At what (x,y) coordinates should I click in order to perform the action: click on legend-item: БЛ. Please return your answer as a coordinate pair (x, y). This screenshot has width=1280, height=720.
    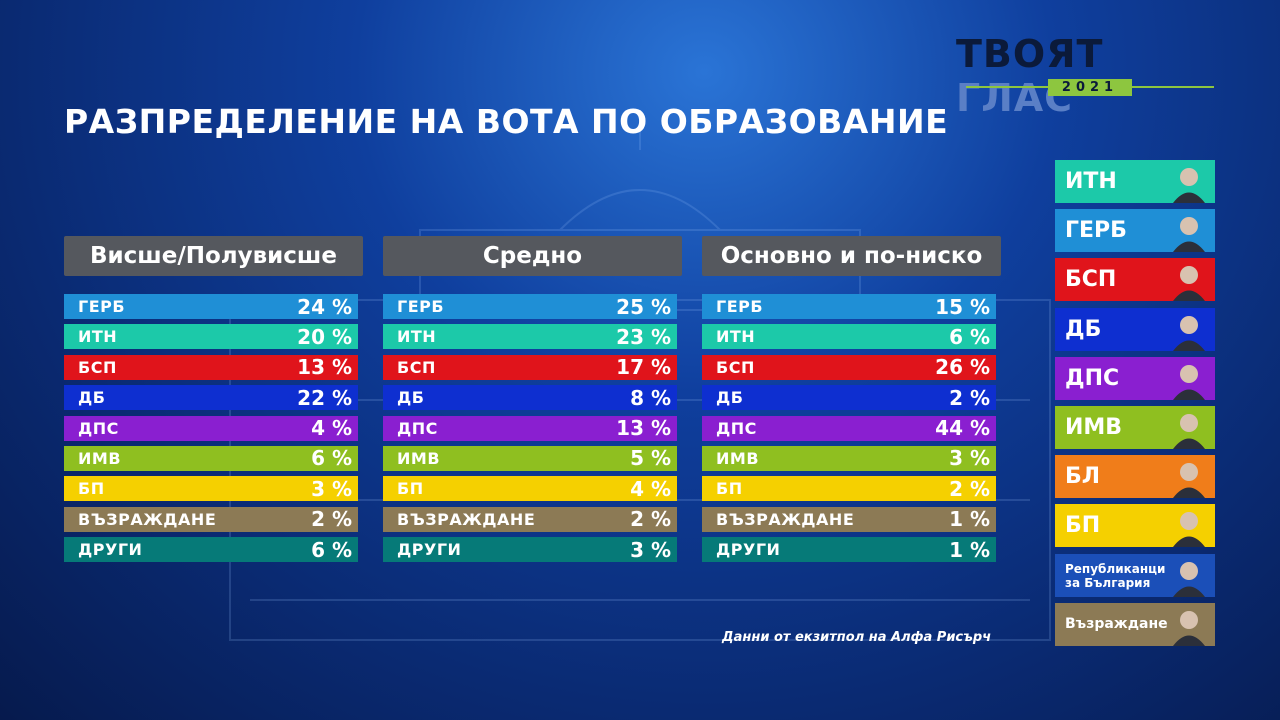
    Looking at the image, I should click on (1135, 477).